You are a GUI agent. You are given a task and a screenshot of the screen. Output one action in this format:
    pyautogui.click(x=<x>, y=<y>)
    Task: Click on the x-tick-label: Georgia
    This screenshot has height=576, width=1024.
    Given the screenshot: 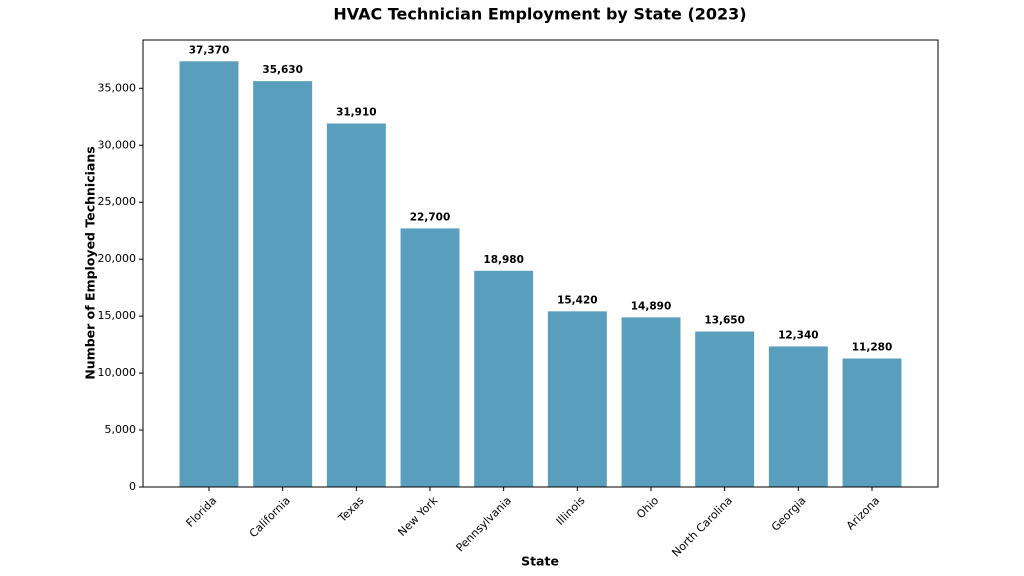 What is the action you would take?
    pyautogui.click(x=789, y=514)
    